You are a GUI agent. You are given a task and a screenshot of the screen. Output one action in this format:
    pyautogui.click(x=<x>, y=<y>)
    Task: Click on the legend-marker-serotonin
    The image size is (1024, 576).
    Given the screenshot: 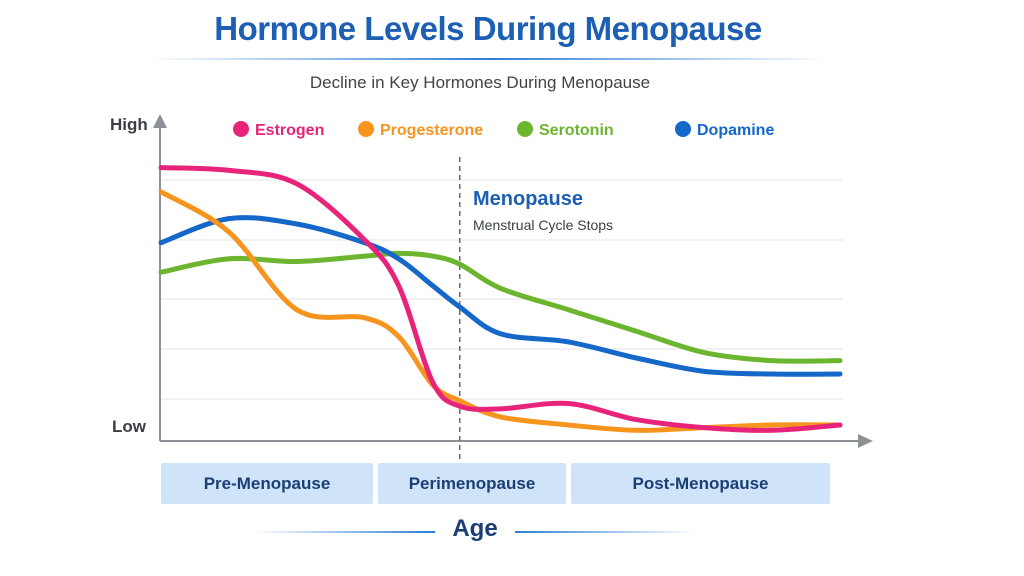 What is the action you would take?
    pyautogui.click(x=525, y=129)
    